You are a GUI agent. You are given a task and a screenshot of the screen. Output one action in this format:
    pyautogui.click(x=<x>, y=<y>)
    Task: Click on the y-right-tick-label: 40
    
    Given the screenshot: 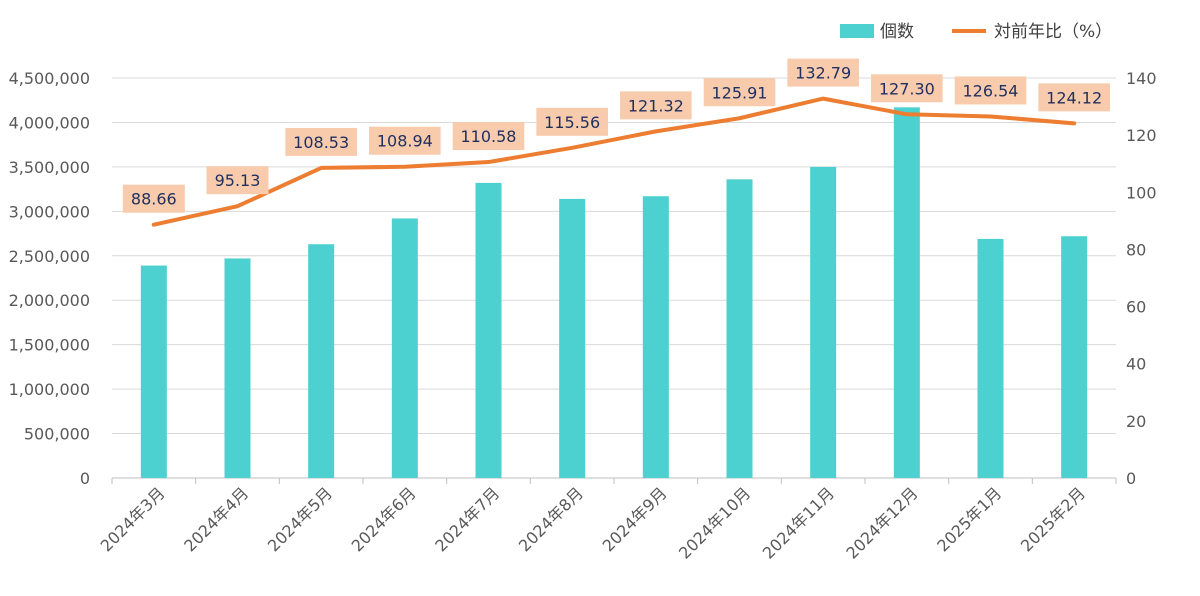 What is the action you would take?
    pyautogui.click(x=1136, y=364)
    